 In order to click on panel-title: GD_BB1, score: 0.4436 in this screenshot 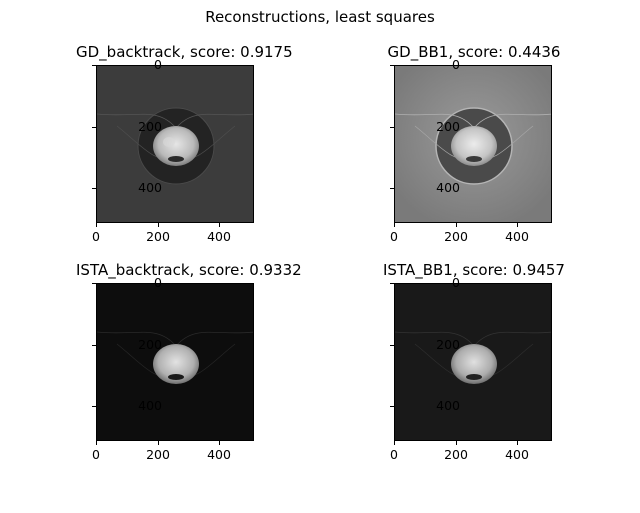, I will do `click(474, 52)`.